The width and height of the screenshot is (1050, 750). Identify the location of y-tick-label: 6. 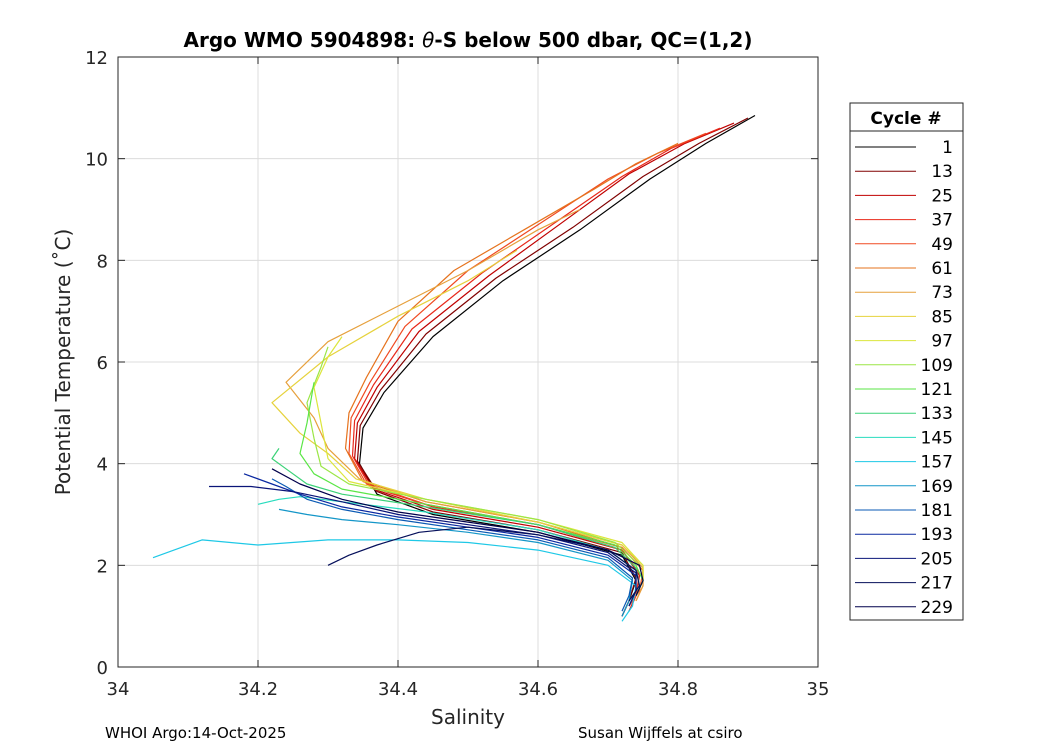
(102, 363).